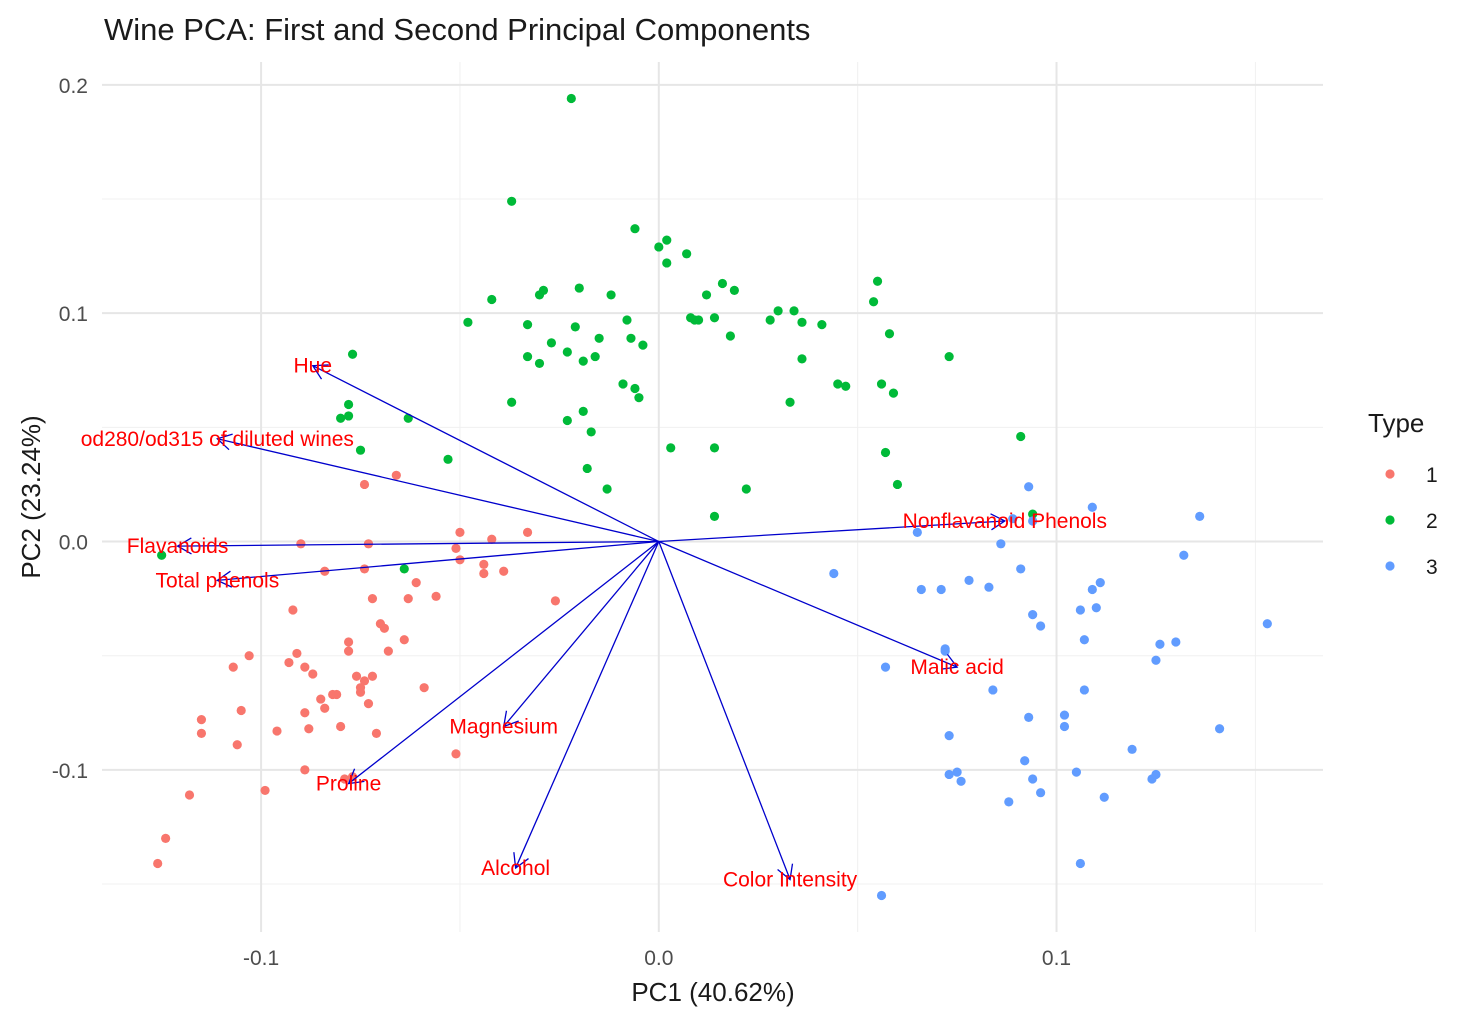 This screenshot has width=1470, height=1020. What do you see at coordinates (73, 543) in the screenshot?
I see `y-tick-label: 0.0` at bounding box center [73, 543].